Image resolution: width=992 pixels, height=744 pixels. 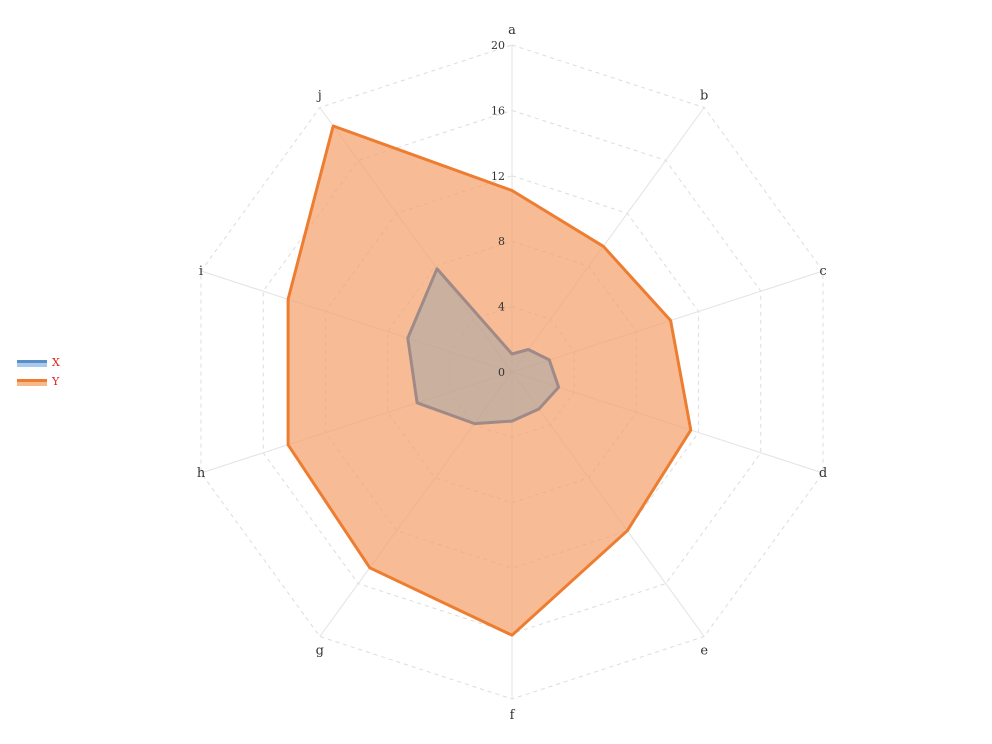 I want to click on tick-label-0: 0, so click(x=501, y=372).